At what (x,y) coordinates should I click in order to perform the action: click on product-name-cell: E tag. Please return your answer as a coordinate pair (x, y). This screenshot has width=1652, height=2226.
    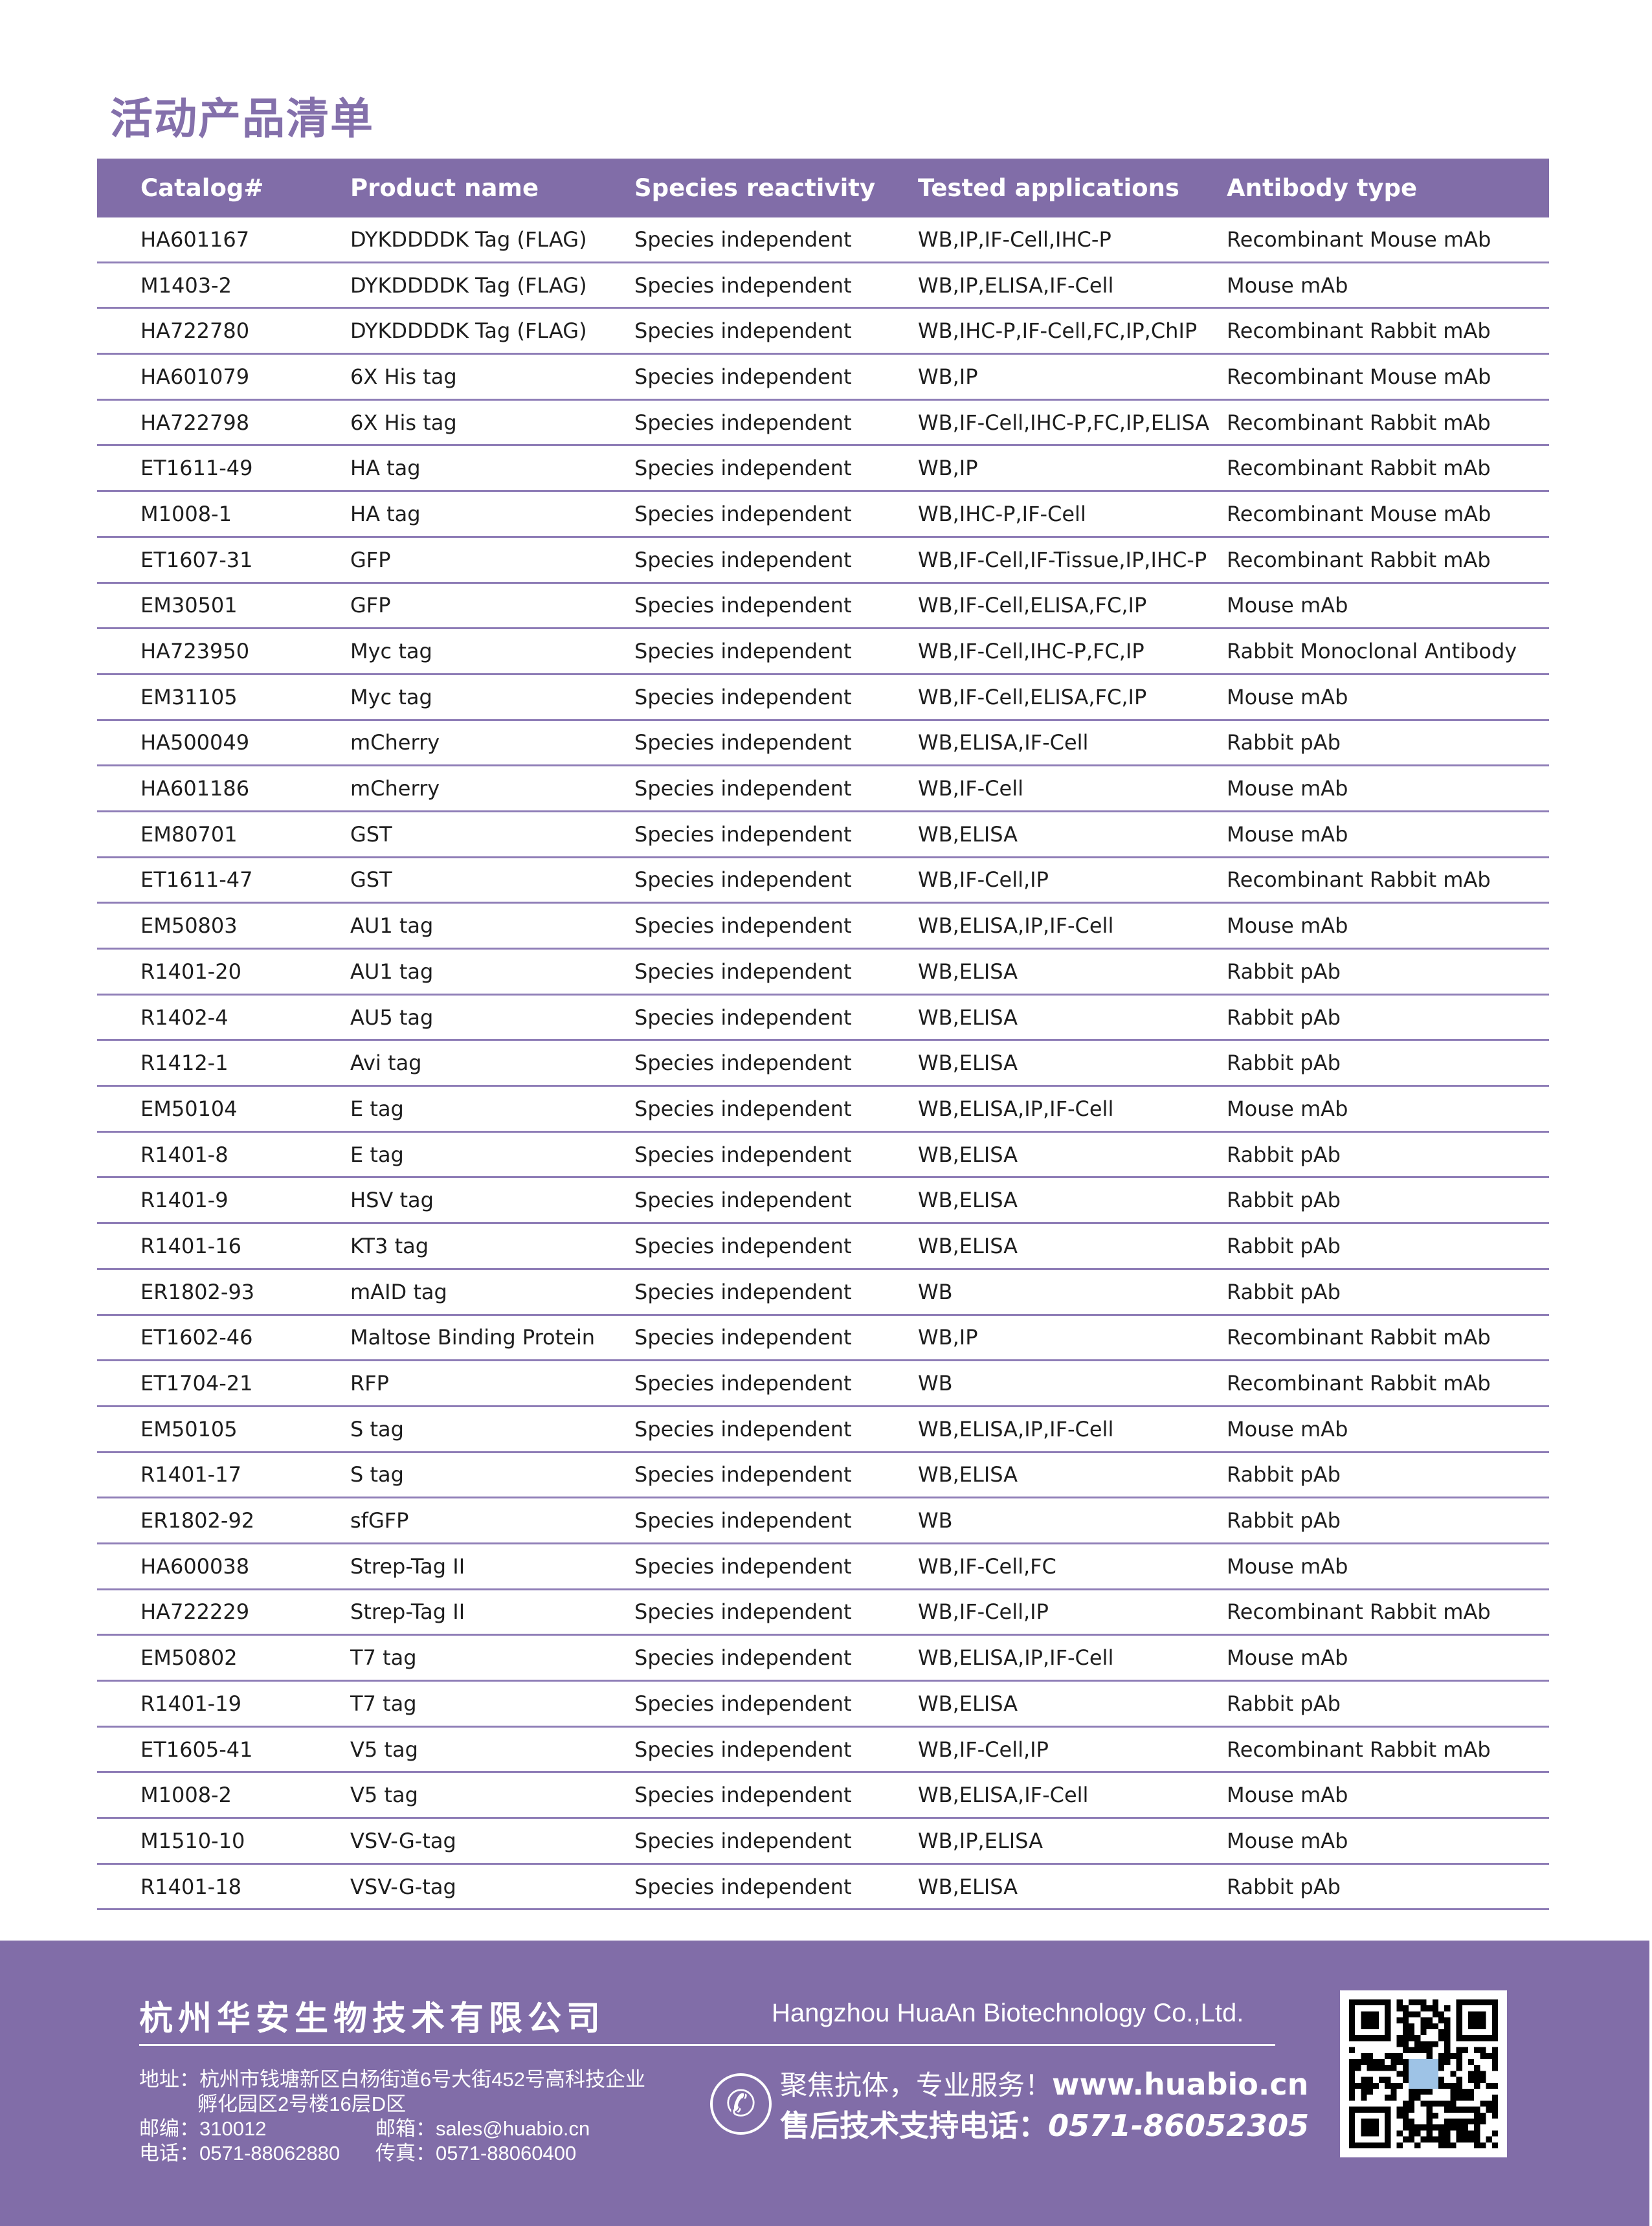
    Looking at the image, I should click on (377, 1108).